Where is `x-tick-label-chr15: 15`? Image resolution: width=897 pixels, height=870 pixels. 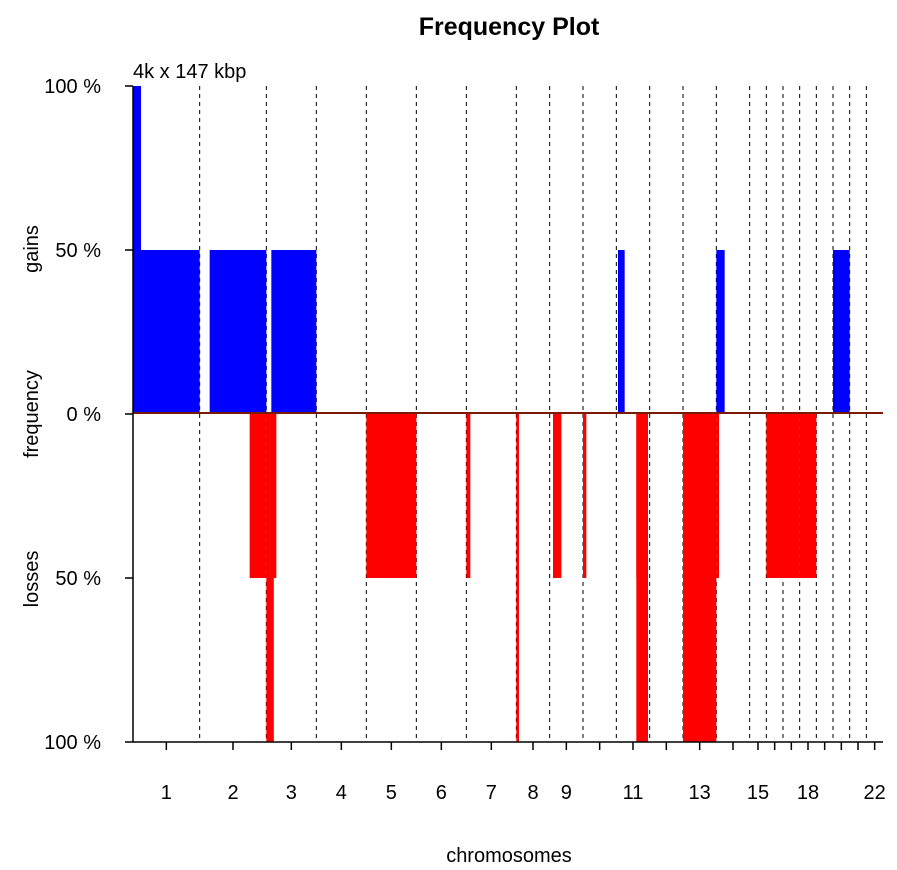
x-tick-label-chr15: 15 is located at coordinates (758, 793).